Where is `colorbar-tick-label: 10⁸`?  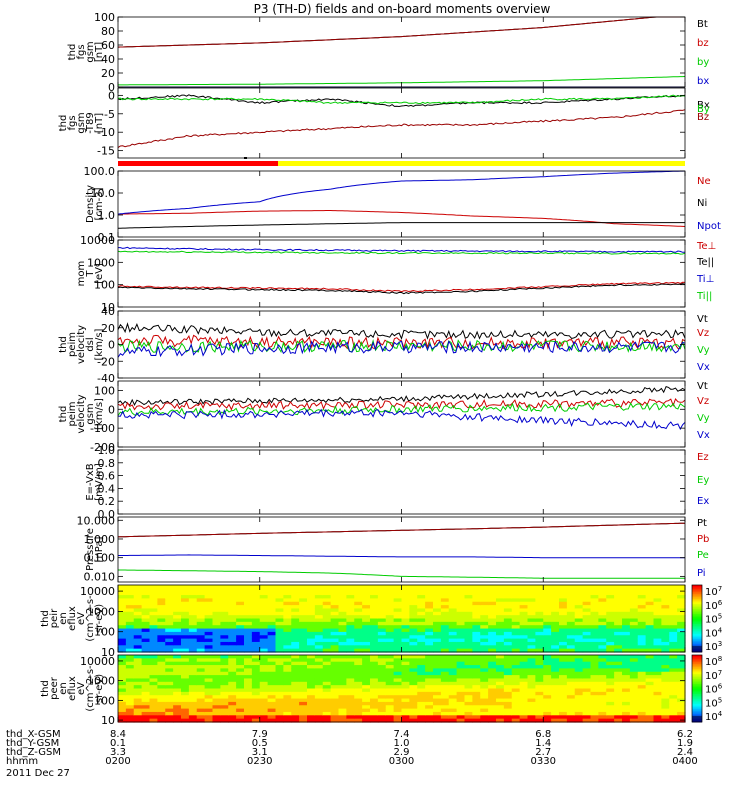 colorbar-tick-label: 10⁸ is located at coordinates (713, 661).